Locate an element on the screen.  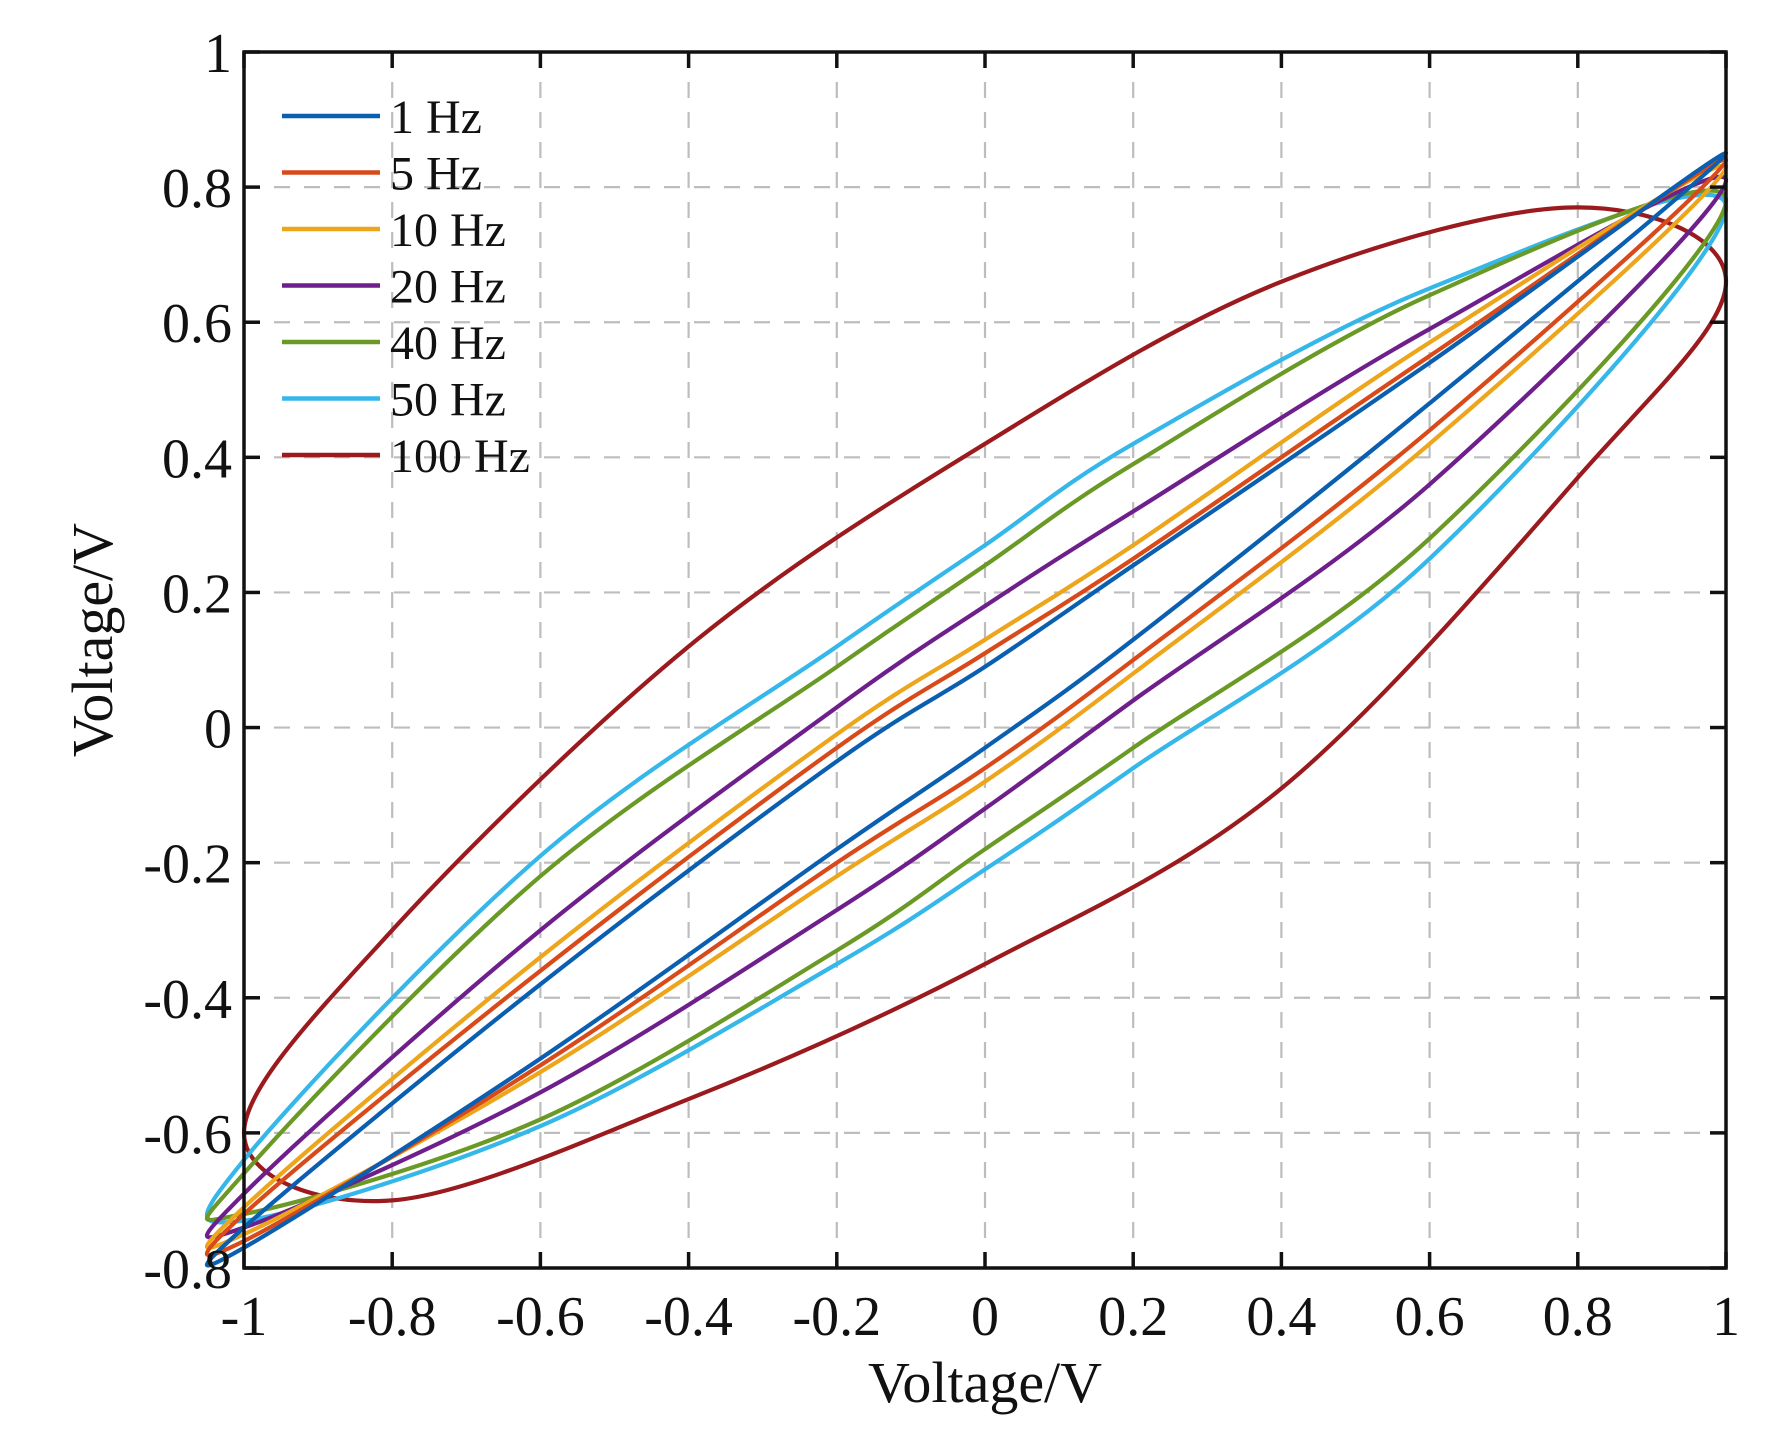
x-tick-label: 0.4 is located at coordinates (1281, 1317).